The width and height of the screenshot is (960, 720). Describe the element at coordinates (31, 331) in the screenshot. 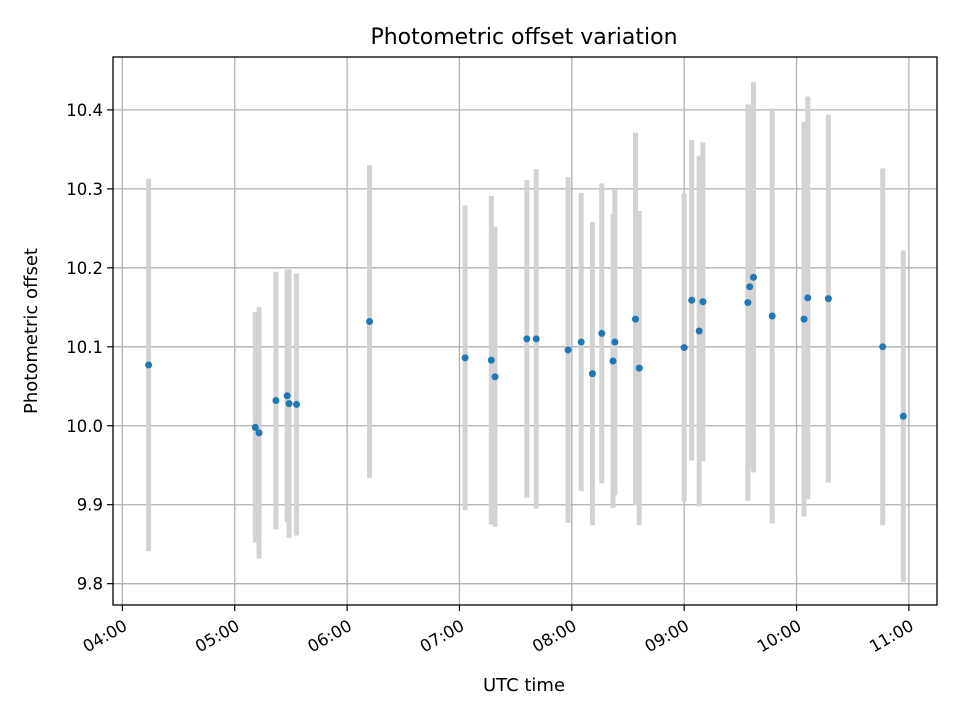

I see `y-axis-label: Photometric offset` at that location.